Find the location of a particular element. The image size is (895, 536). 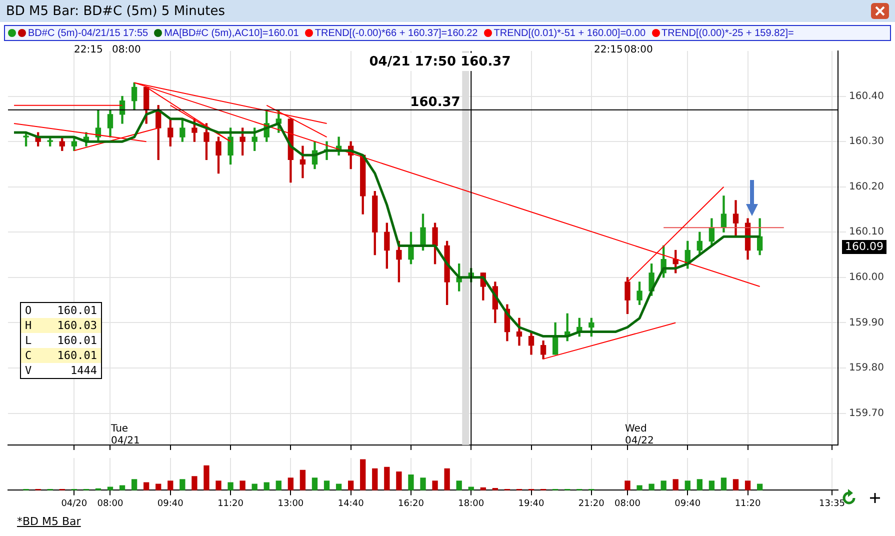

y-tick-label: 159.90 is located at coordinates (866, 322).